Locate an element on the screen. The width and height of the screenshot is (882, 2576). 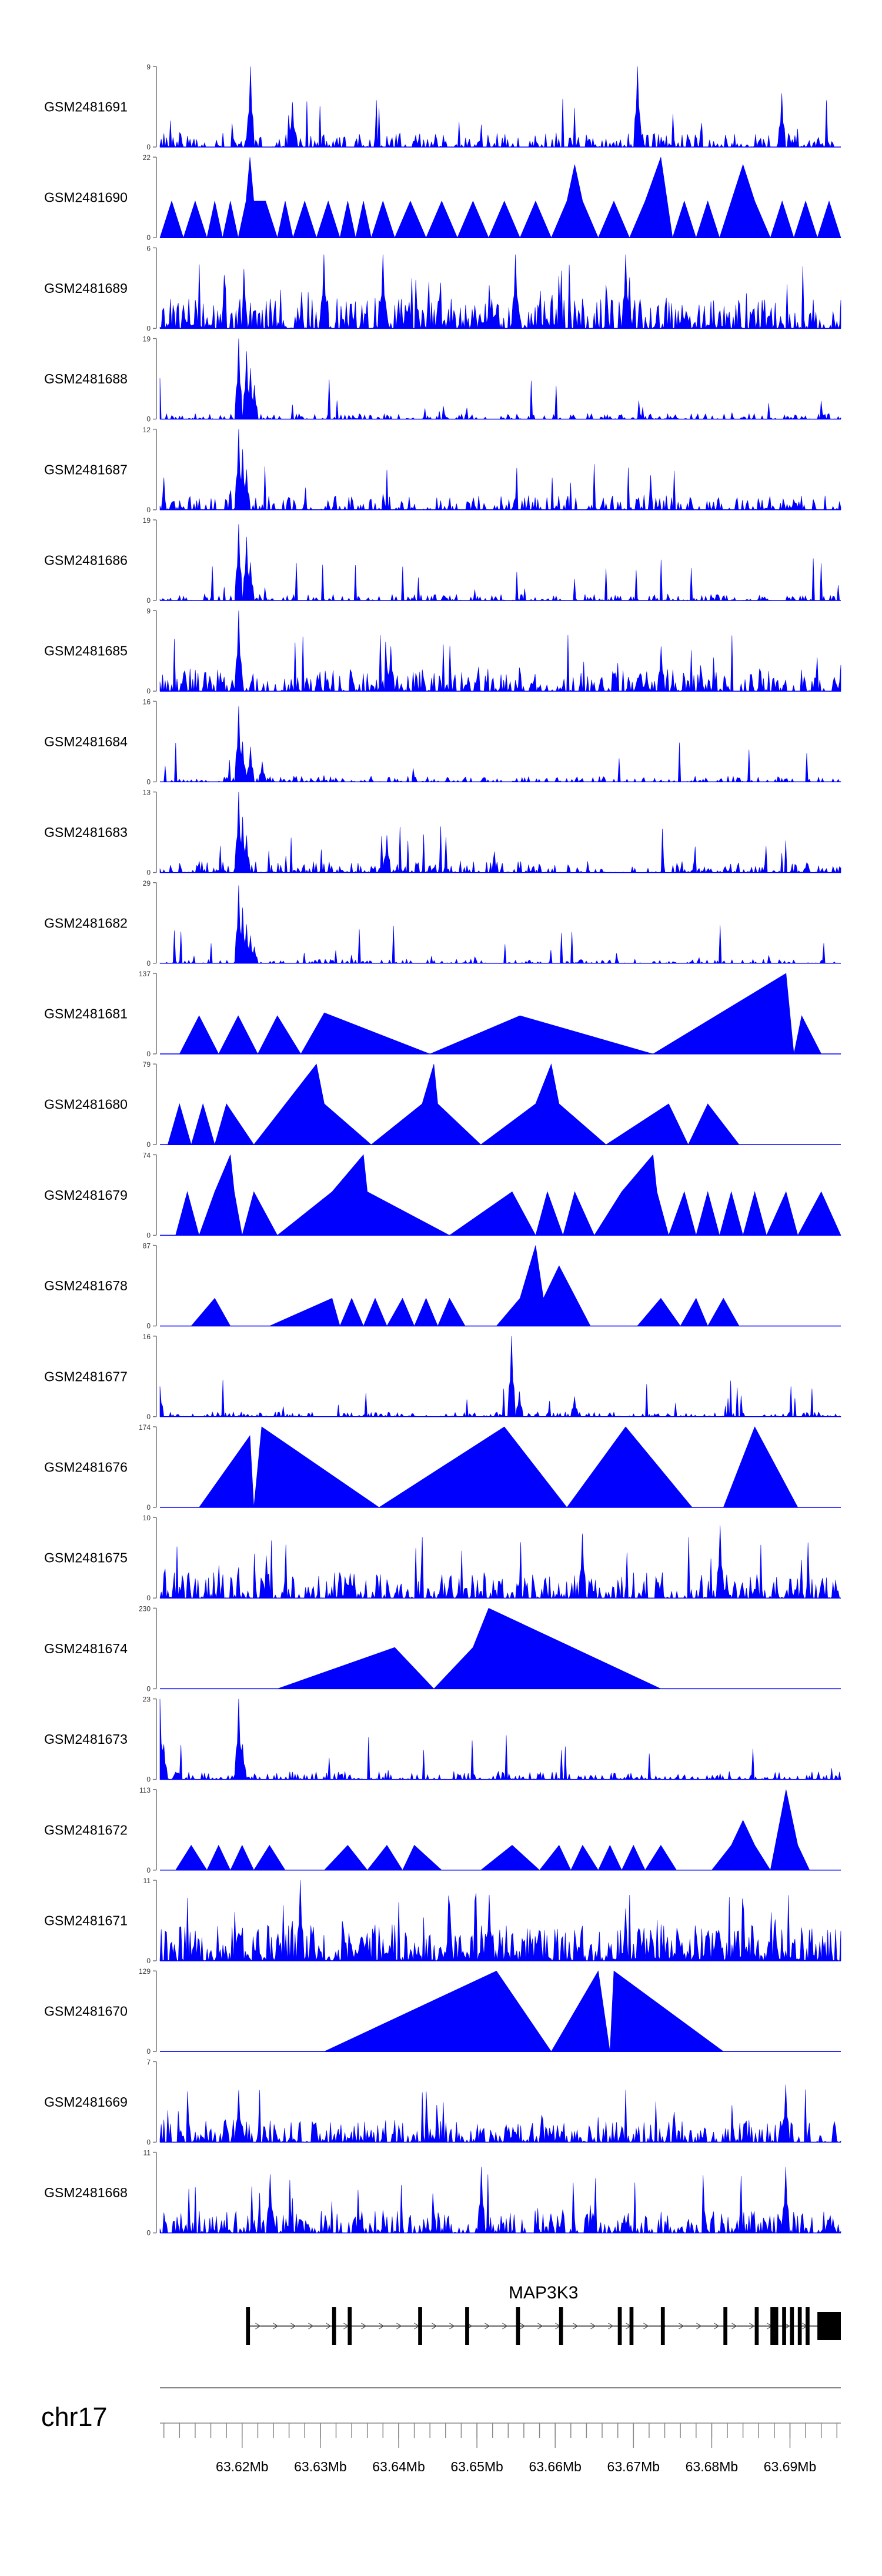
track-label: GSM2481673 is located at coordinates (86, 1739).